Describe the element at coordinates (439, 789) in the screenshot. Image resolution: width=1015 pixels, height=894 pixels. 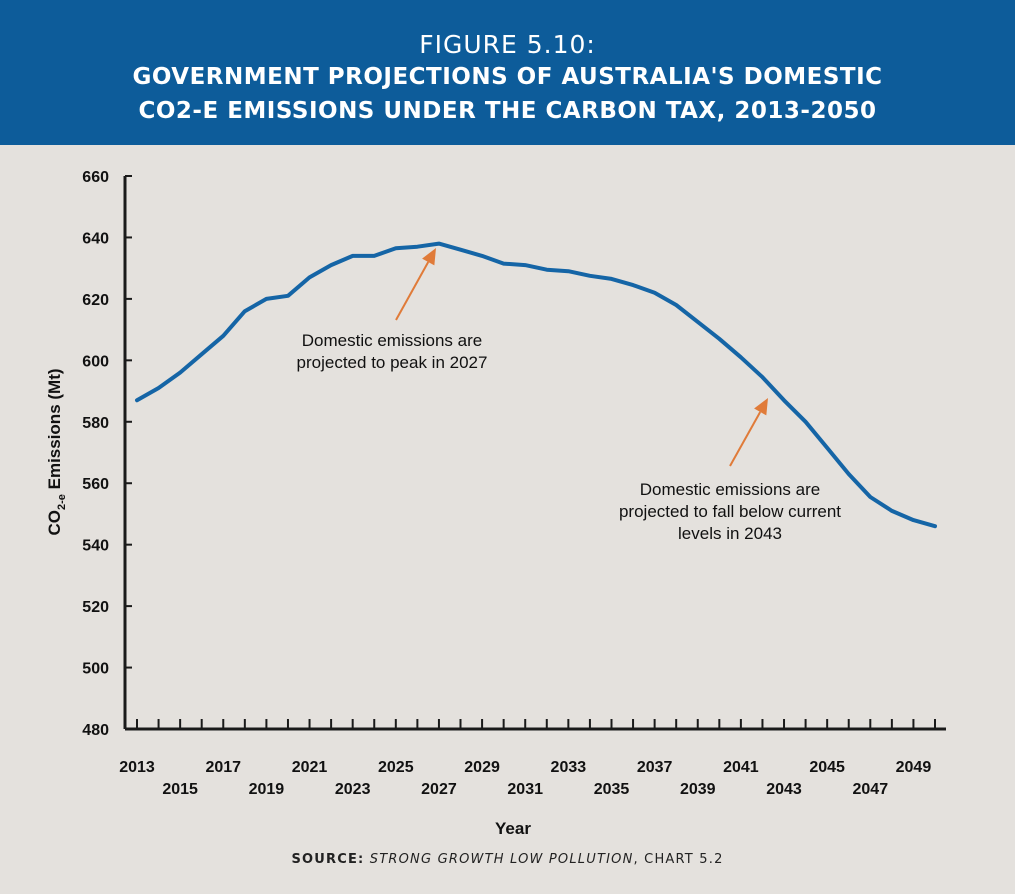
I see `x-tick-label: 2027` at that location.